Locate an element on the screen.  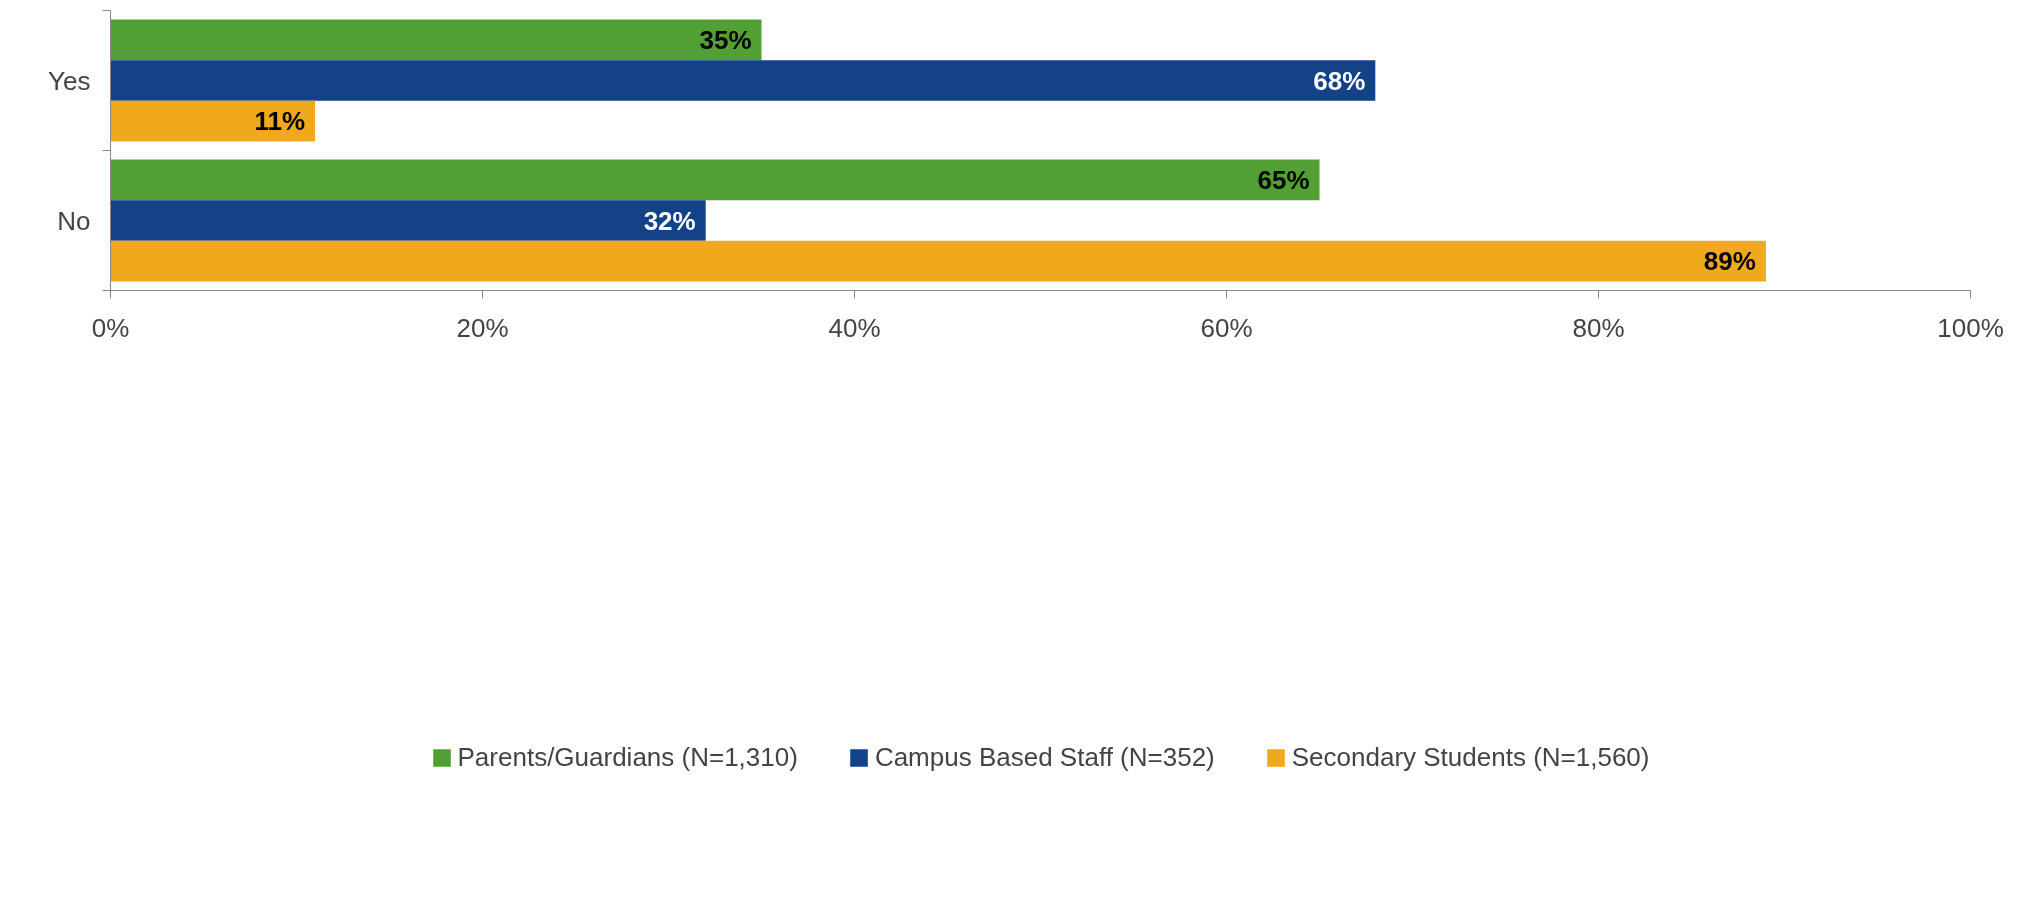
data-label: 35% is located at coordinates (725, 39).